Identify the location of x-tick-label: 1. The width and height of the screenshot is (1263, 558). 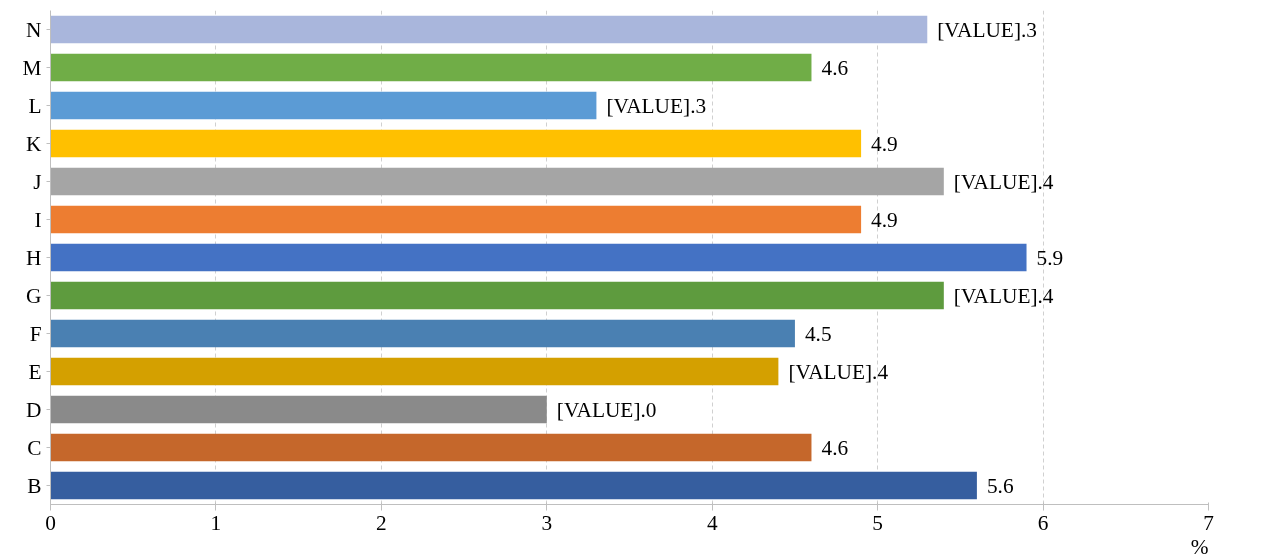
(216, 522).